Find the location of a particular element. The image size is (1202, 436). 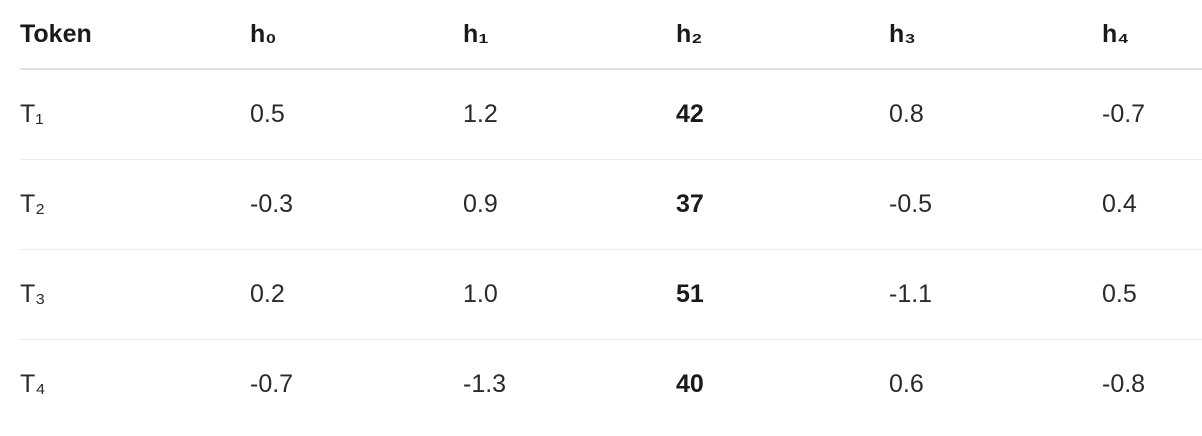

cell-token: T₂ is located at coordinates (135, 204).